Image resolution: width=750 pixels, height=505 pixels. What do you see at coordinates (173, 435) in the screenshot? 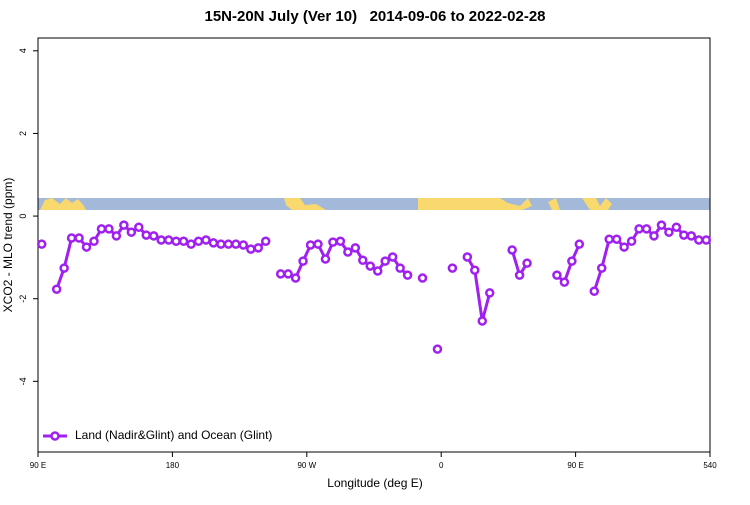
I see `legend-label: Land (Nadir&Glint) and Ocean (Glint)` at bounding box center [173, 435].